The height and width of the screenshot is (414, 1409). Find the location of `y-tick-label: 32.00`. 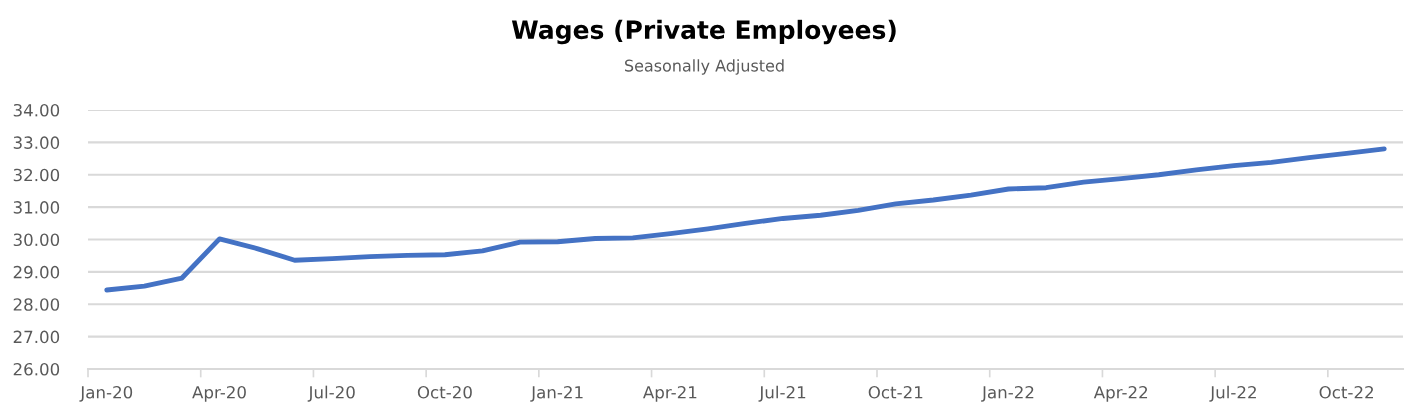

y-tick-label: 32.00 is located at coordinates (36, 175).